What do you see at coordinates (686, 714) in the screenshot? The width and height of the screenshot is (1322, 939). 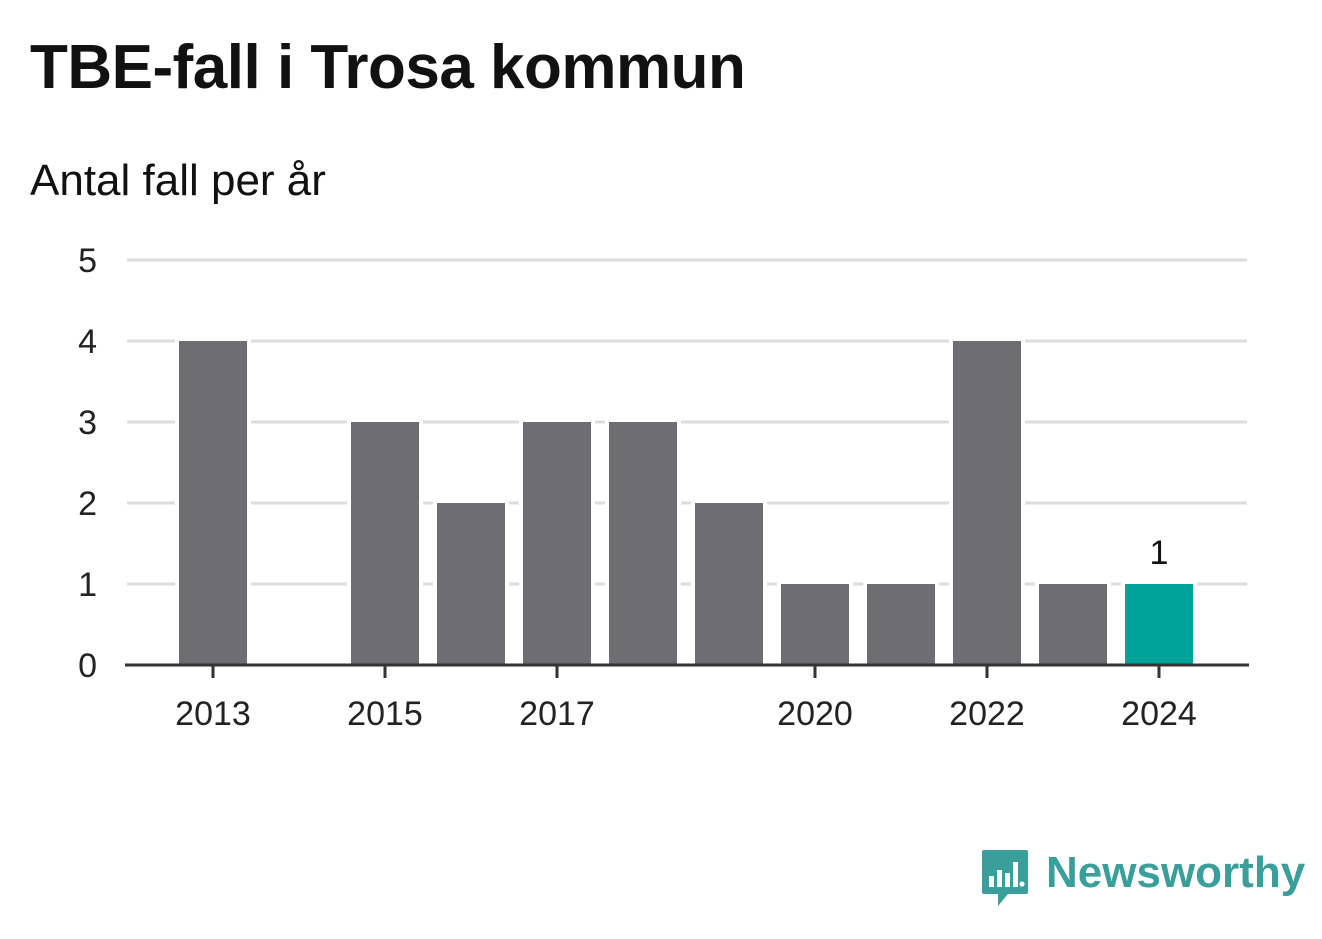 I see `x-axis-tick-labels: 2013 2015 2017 2020 2022 2024` at bounding box center [686, 714].